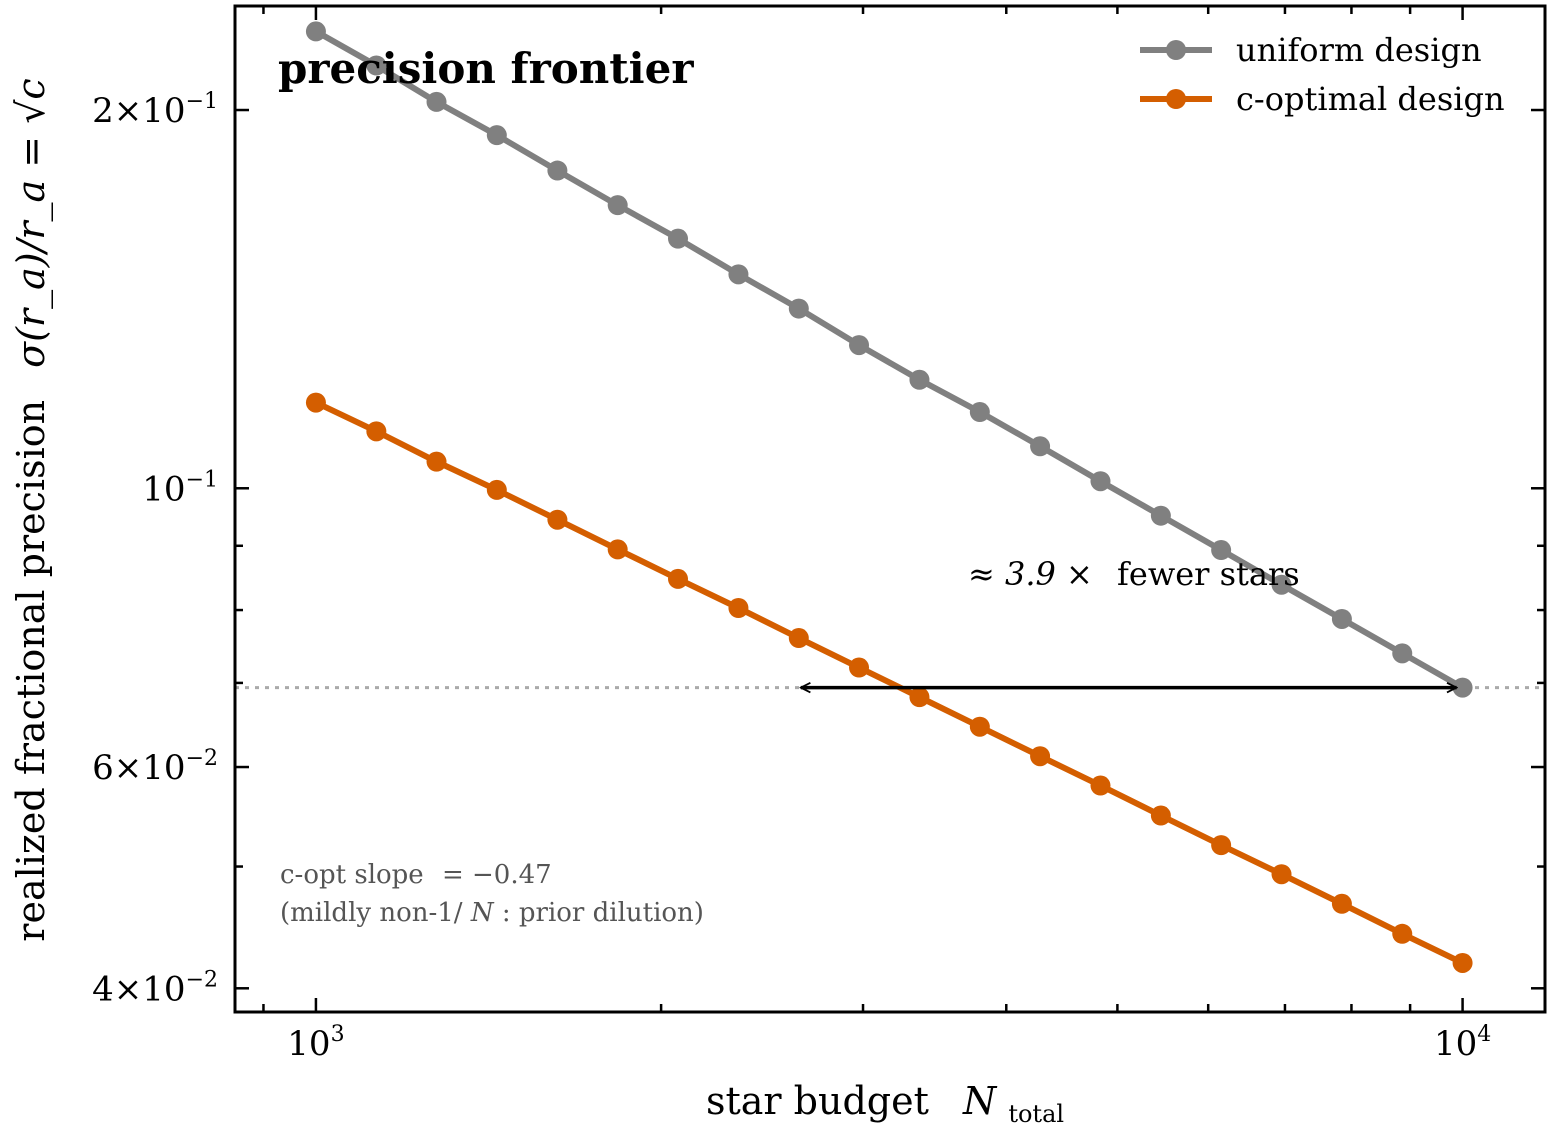 The height and width of the screenshot is (1131, 1551). I want to click on x-tick-label: 104, so click(1462, 1043).